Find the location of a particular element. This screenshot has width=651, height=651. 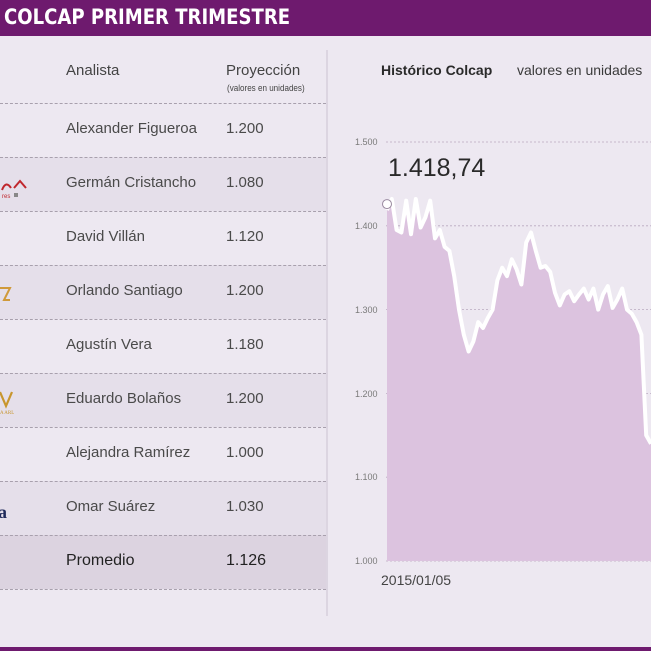

analyst-name: David Villán is located at coordinates (105, 236).